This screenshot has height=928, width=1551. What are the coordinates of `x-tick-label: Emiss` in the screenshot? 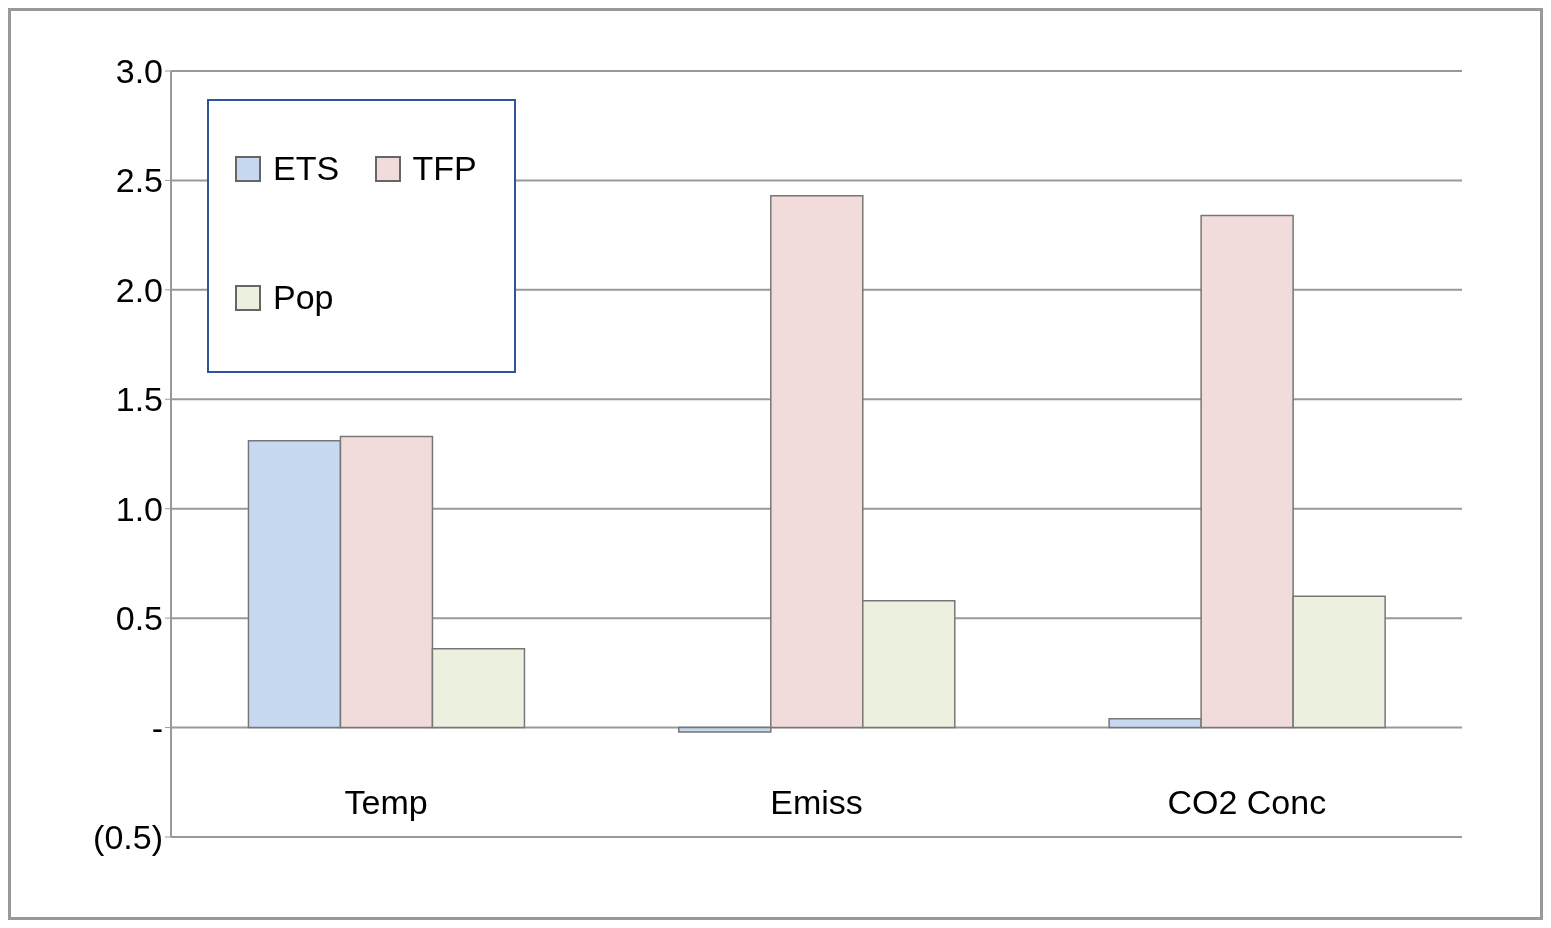 It's located at (816, 802).